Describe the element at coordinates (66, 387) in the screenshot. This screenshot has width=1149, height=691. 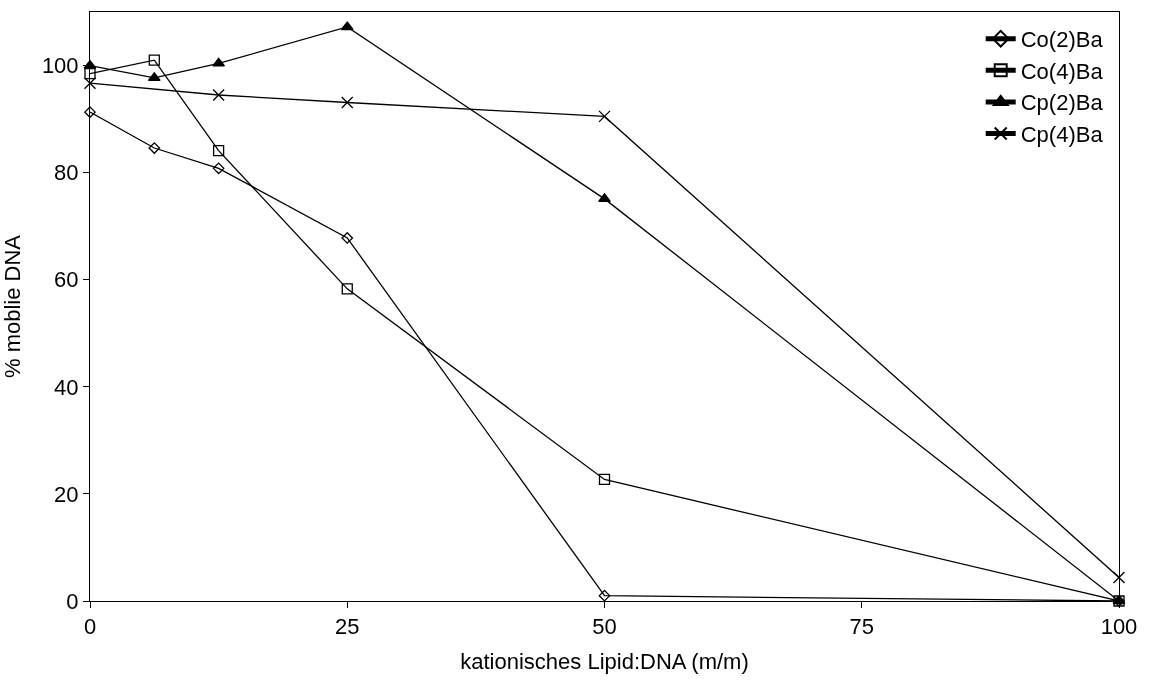
I see `y-tick-label: 40` at that location.